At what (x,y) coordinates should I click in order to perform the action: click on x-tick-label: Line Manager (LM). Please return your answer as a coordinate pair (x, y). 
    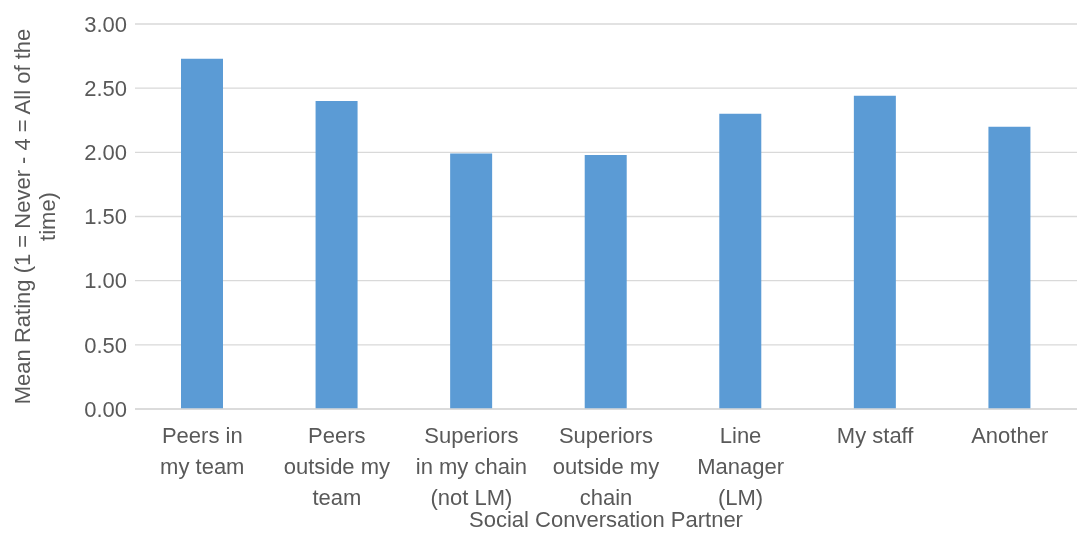
    Looking at the image, I should click on (740, 466).